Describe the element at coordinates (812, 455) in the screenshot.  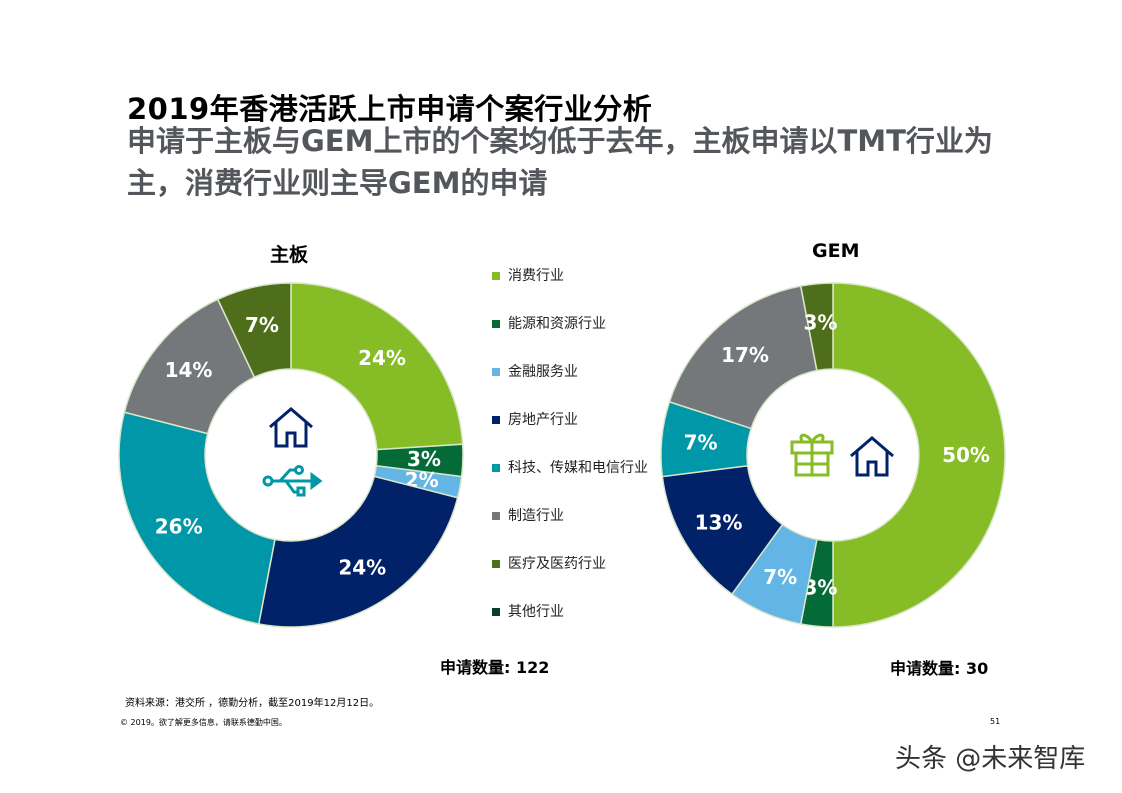
I see `gift-icon` at that location.